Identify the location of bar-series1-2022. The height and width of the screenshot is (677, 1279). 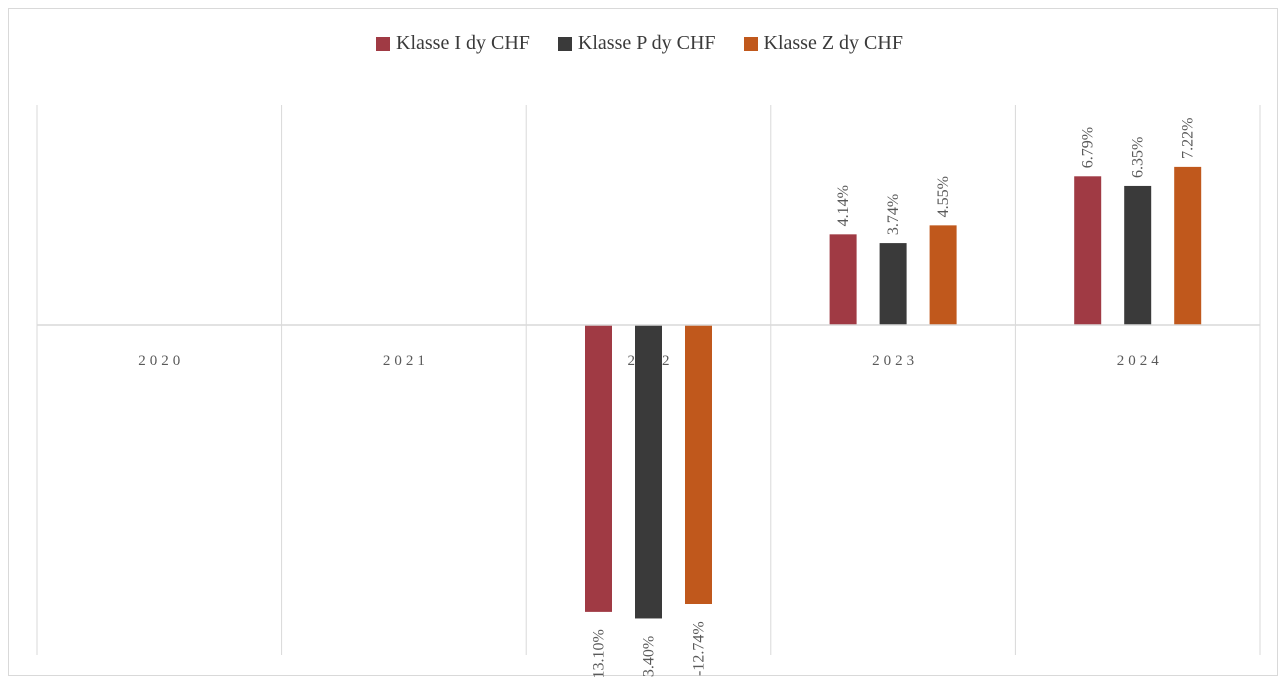
(648, 472).